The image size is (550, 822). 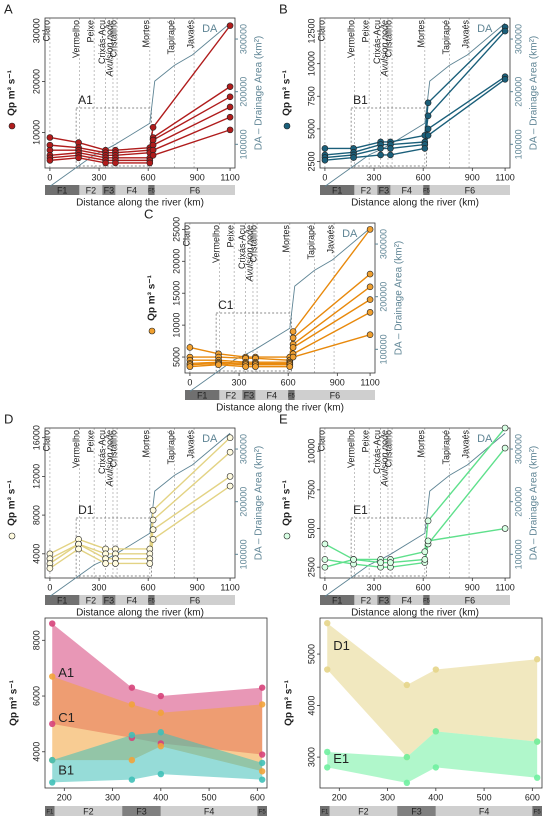 What do you see at coordinates (8, 8) in the screenshot?
I see `panel-letter: A` at bounding box center [8, 8].